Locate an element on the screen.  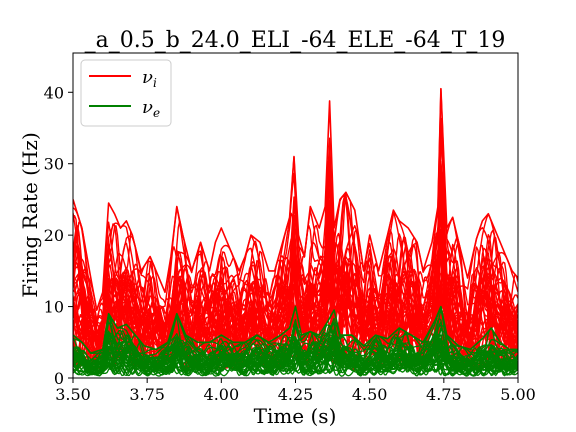
series-nu-e is located at coordinates (295, 341).